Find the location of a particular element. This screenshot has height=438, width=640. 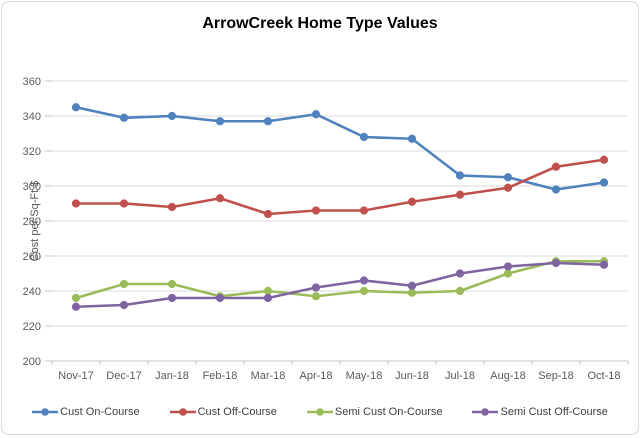

x-tick-label: Oct-18 is located at coordinates (603, 376).